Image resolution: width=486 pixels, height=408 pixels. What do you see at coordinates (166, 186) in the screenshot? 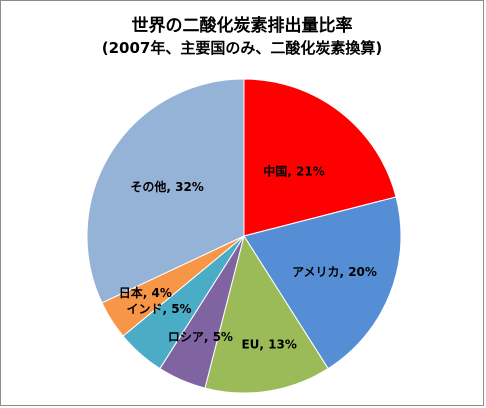
I see `slice-label-6: その他, 32%` at bounding box center [166, 186].